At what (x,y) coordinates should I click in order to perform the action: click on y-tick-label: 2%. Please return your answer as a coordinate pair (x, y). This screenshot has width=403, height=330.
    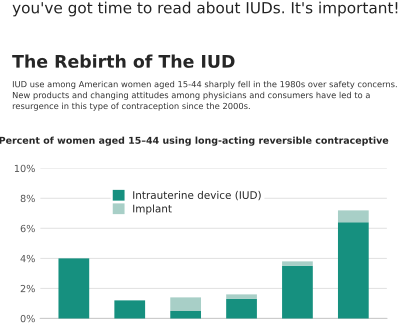
    Looking at the image, I should click on (27, 288).